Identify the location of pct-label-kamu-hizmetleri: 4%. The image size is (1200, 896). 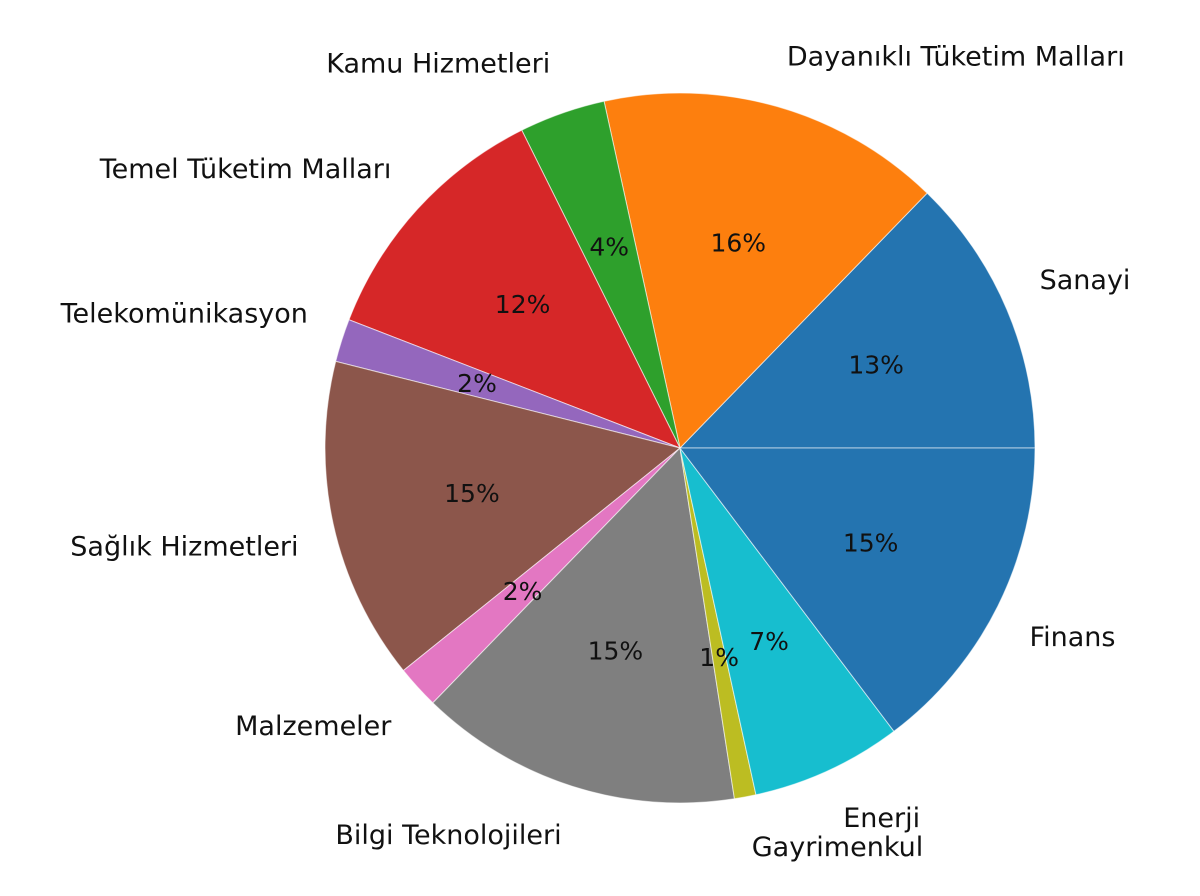
(609, 247).